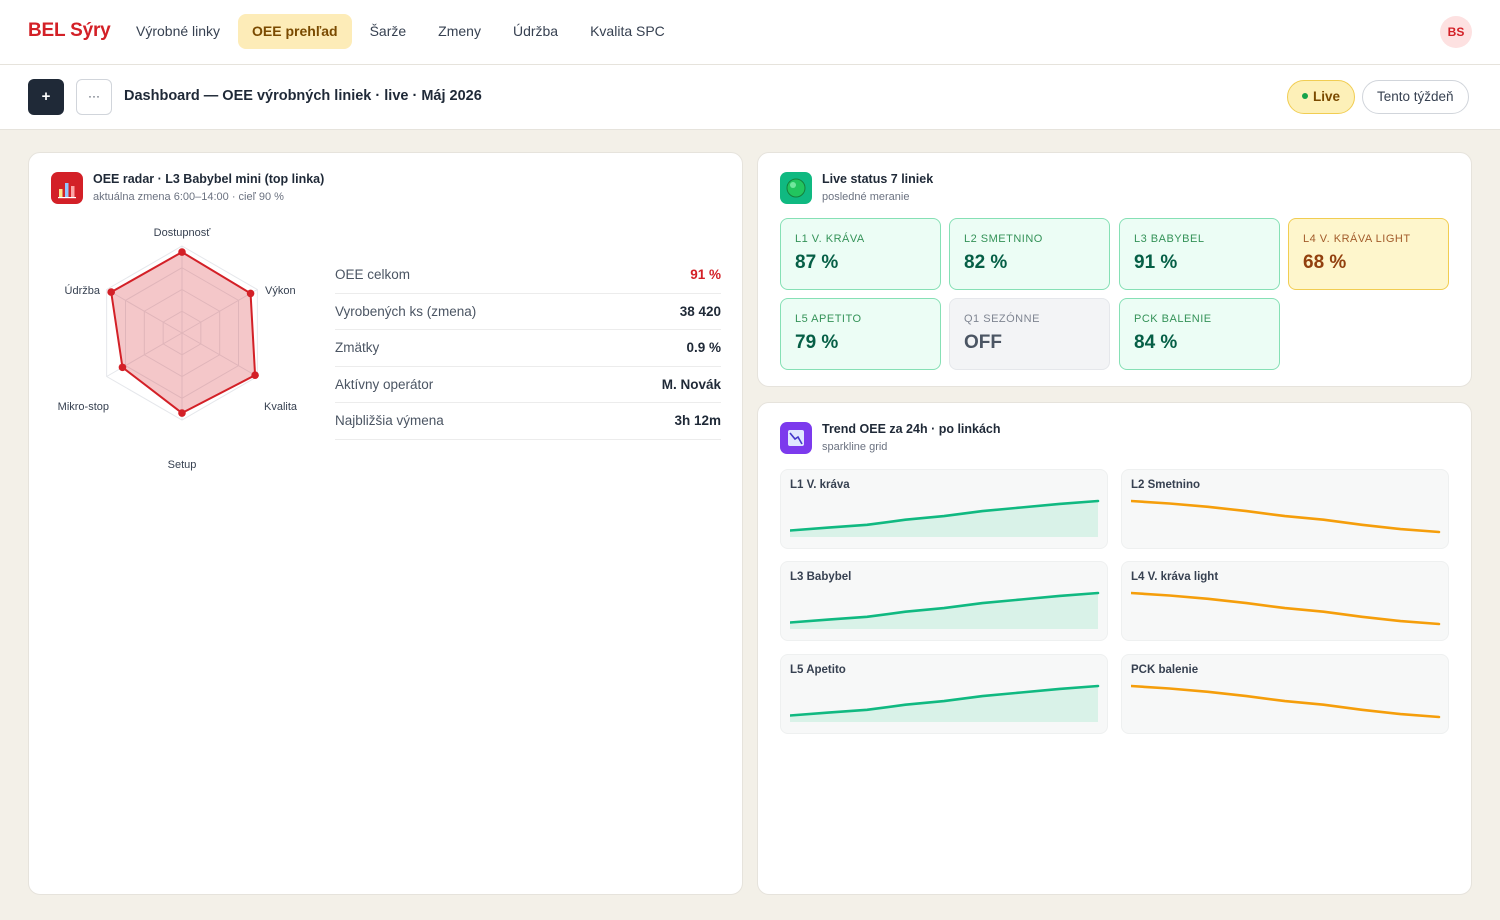 Image resolution: width=1500 pixels, height=920 pixels. What do you see at coordinates (830, 239) in the screenshot?
I see `line-name: L1 V. KRÁVA` at bounding box center [830, 239].